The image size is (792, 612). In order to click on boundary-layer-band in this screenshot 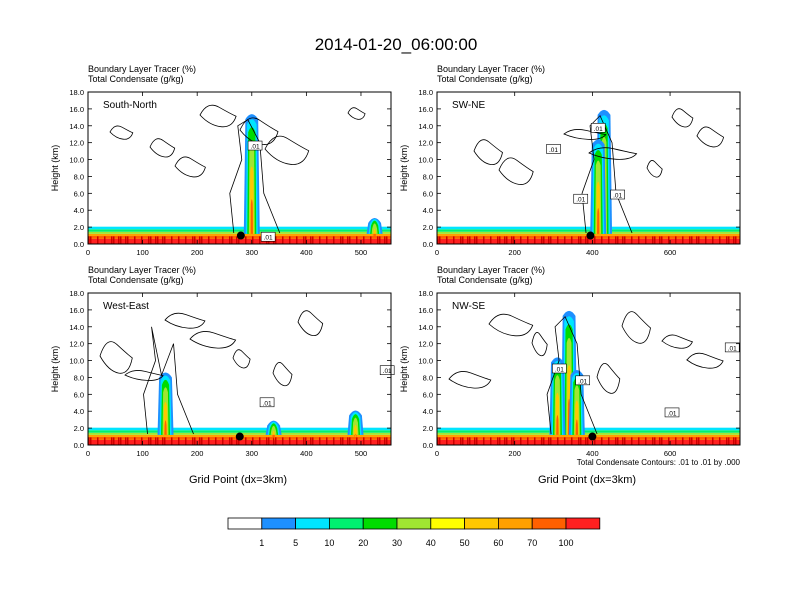, I will do `click(239, 429)`.